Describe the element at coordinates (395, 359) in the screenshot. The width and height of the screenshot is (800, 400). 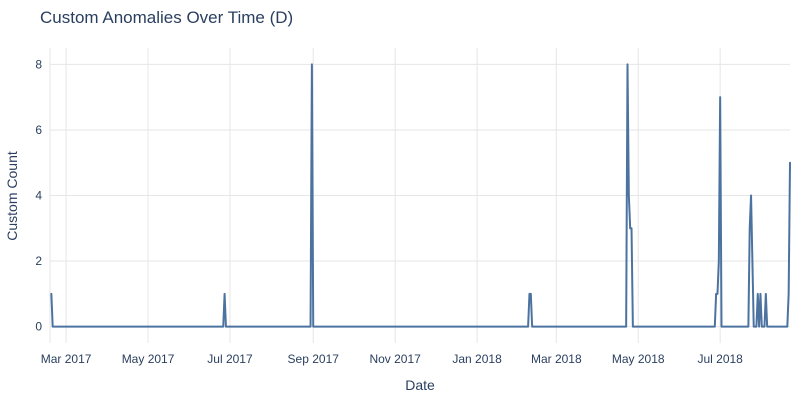
I see `x-tick-label: Nov 2017` at that location.